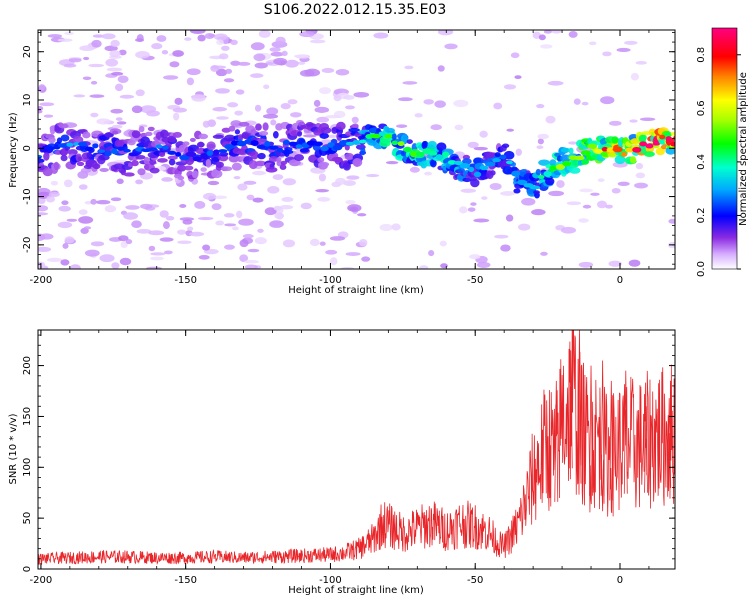  Describe the element at coordinates (13, 150) in the screenshot. I see `spectrogram-ylabel: Frequency (Hz)` at that location.